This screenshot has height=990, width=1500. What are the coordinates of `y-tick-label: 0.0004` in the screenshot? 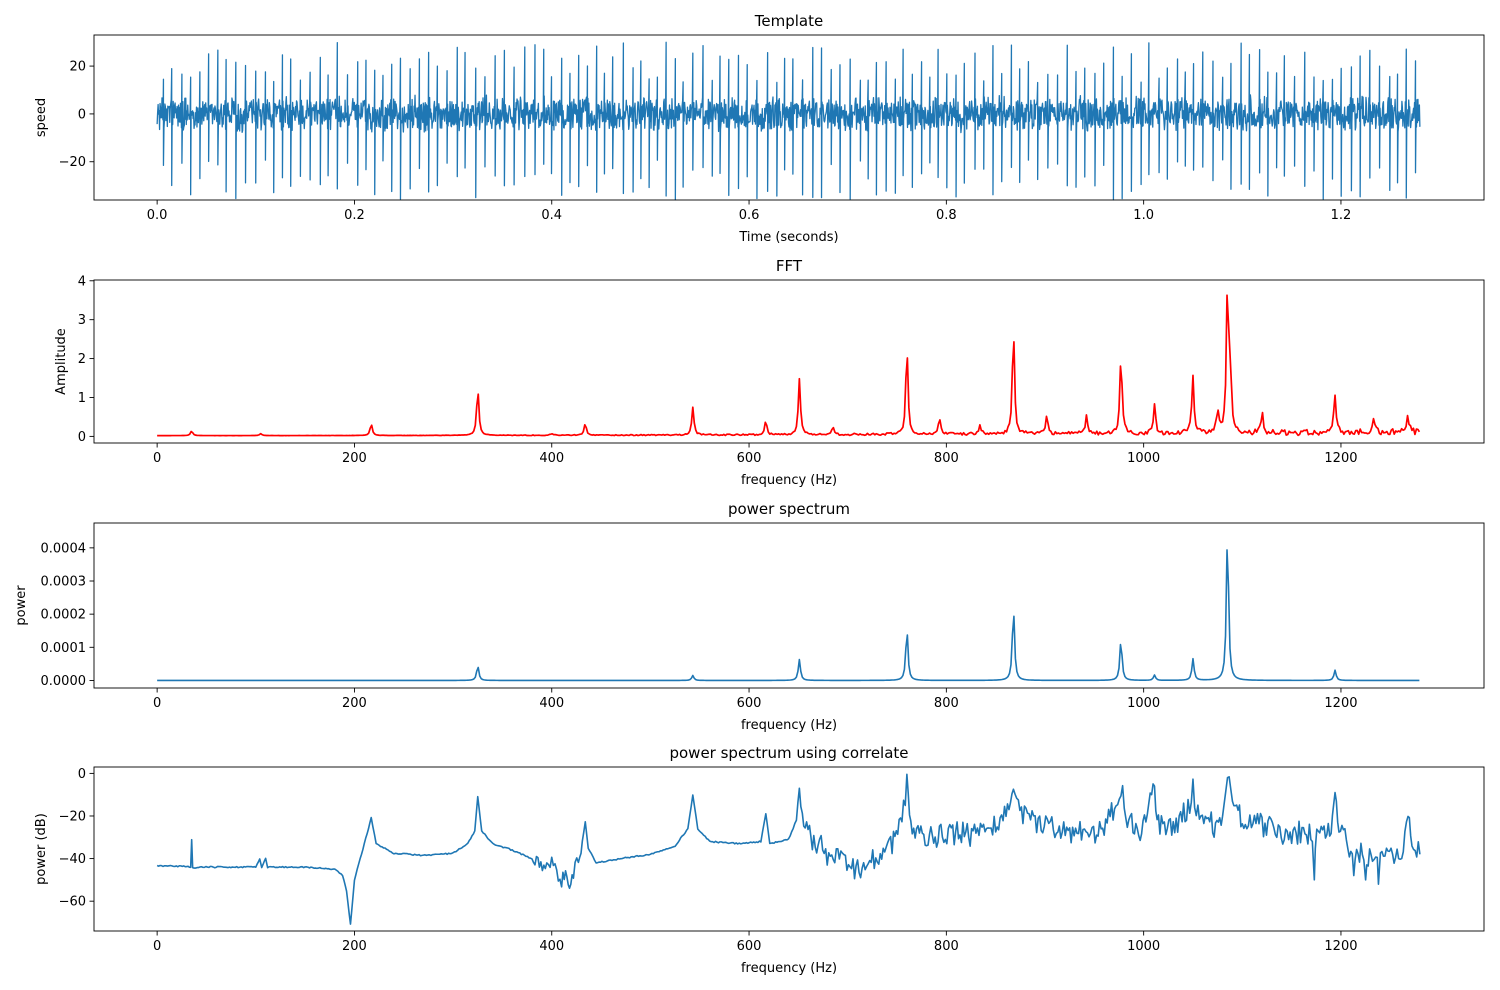 It's located at (64, 548).